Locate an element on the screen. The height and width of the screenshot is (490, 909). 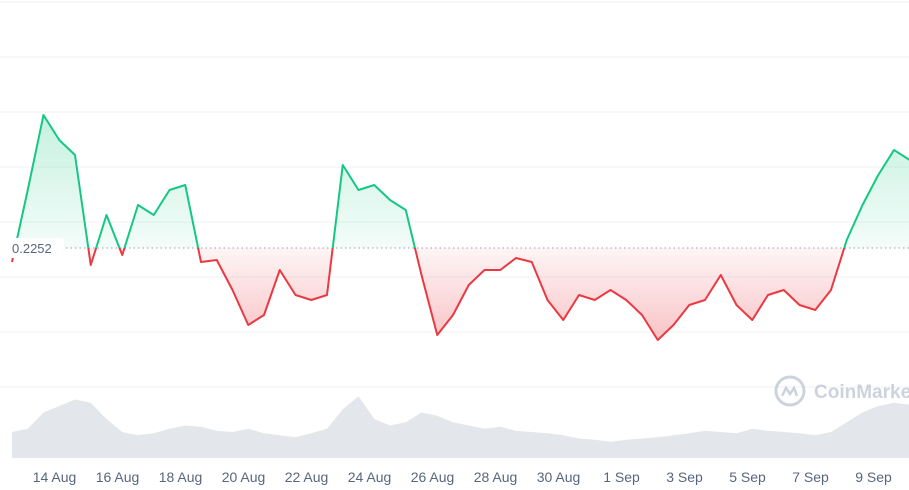
baseline-label-bg is located at coordinates (35, 248).